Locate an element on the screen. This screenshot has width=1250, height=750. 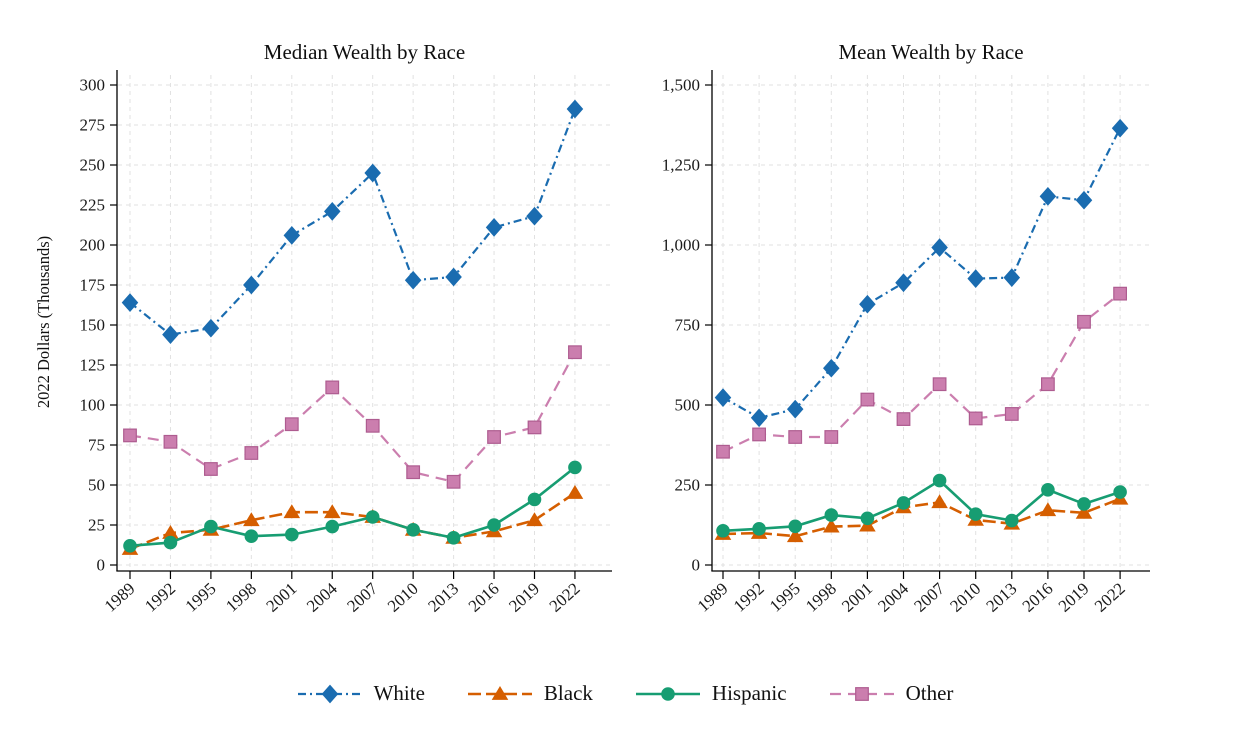
legend-label: Black is located at coordinates (568, 693).